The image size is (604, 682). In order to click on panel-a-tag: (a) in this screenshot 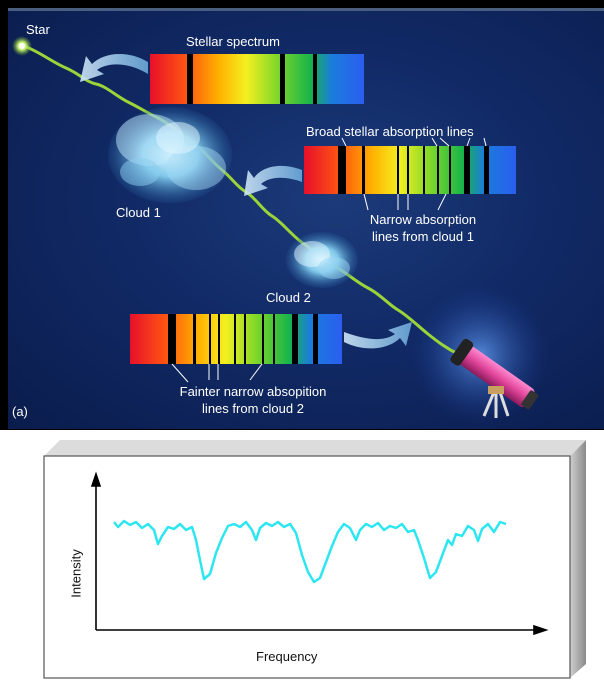, I will do `click(20, 411)`.